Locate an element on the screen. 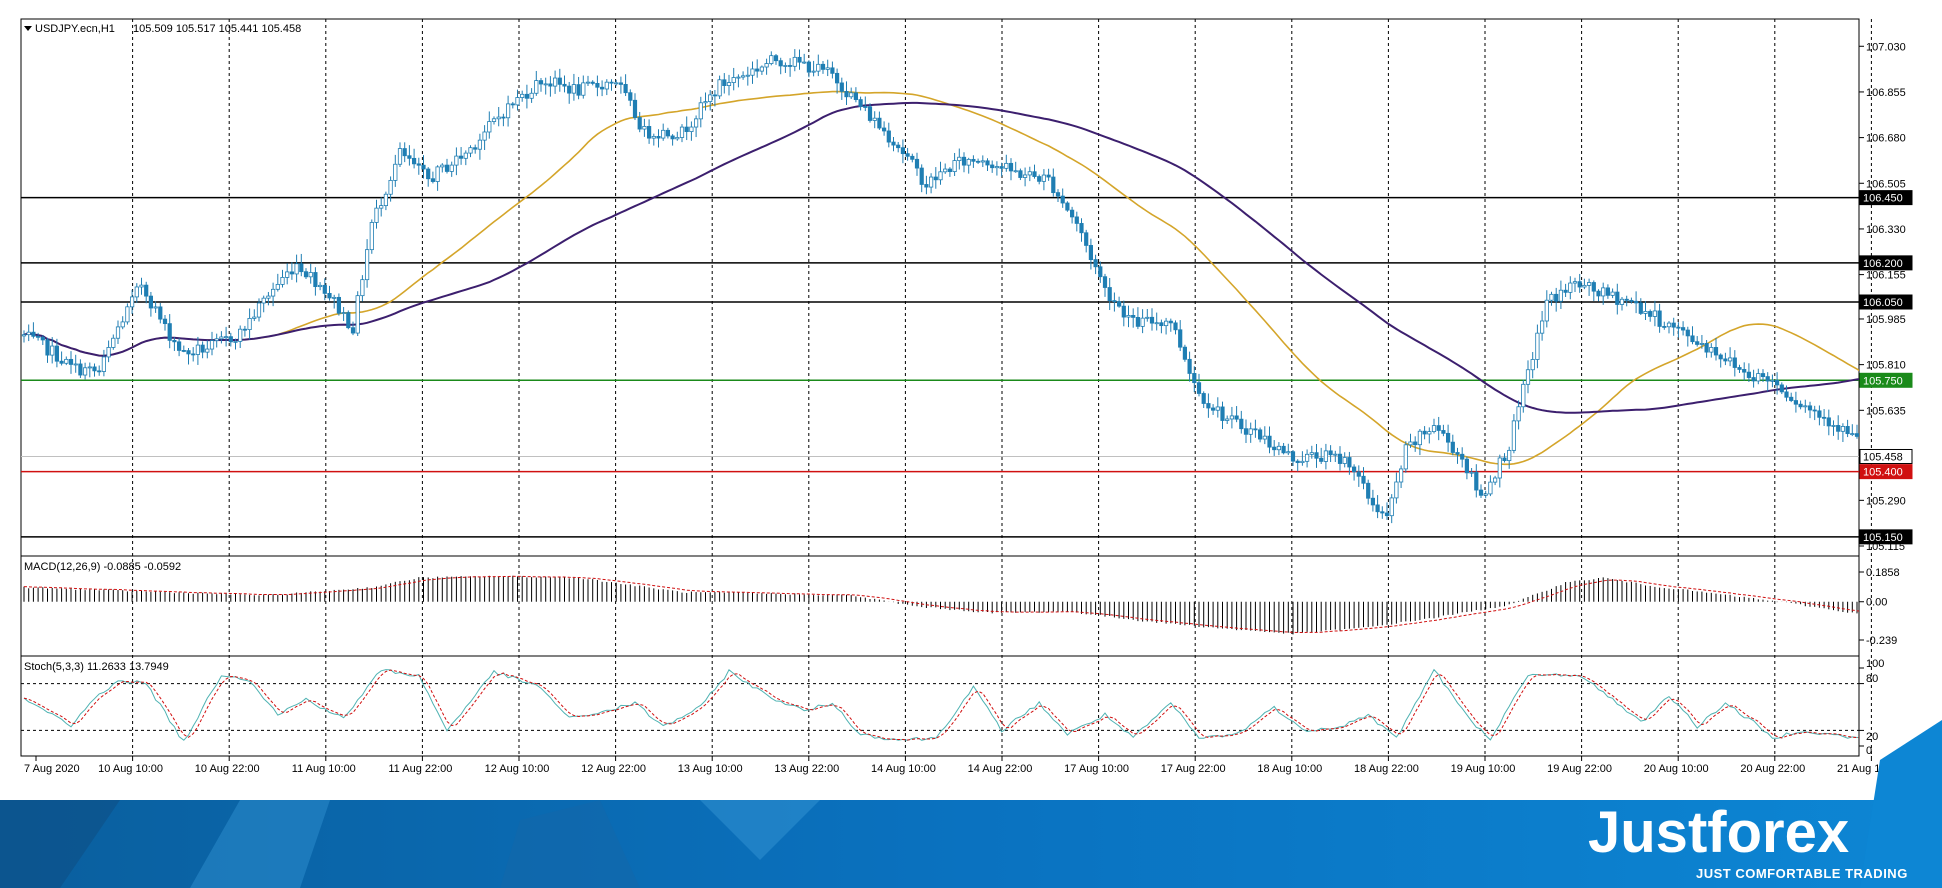  macd-label: MACD(12,26,9) -0.0885 -0.0592 is located at coordinates (102, 567).